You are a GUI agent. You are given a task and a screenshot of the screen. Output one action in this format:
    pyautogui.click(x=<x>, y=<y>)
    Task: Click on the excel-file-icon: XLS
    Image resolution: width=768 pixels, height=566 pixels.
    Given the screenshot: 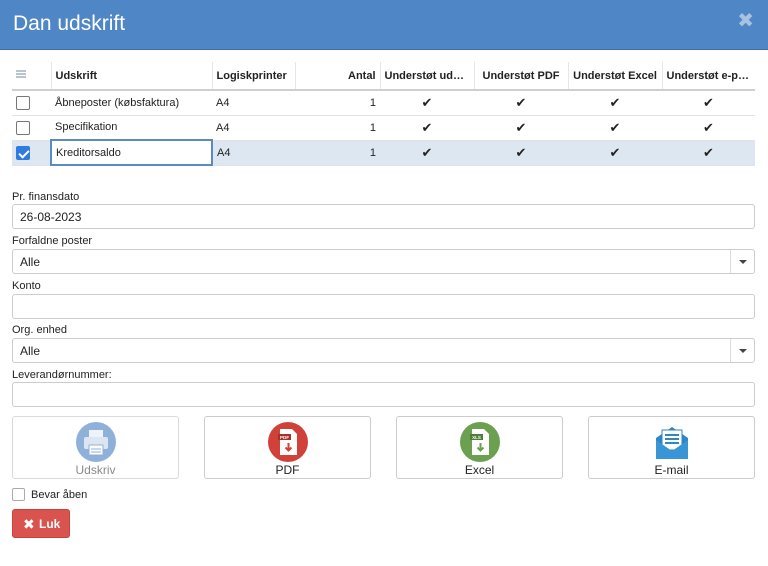 What is the action you would take?
    pyautogui.click(x=480, y=442)
    